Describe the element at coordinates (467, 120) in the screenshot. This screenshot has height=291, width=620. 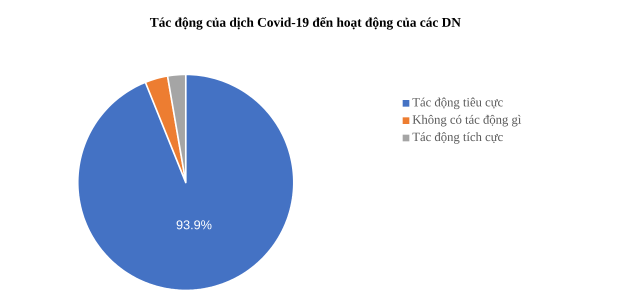
I see `legend-label: Không có tác động gì` at that location.